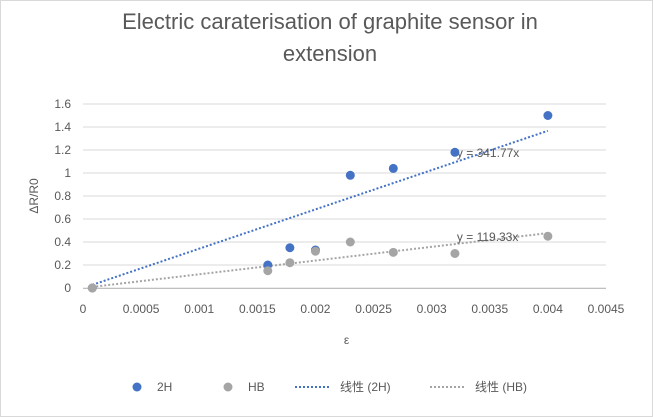 The image size is (653, 417). Describe the element at coordinates (320, 260) in the screenshot. I see `trendline-hb` at that location.